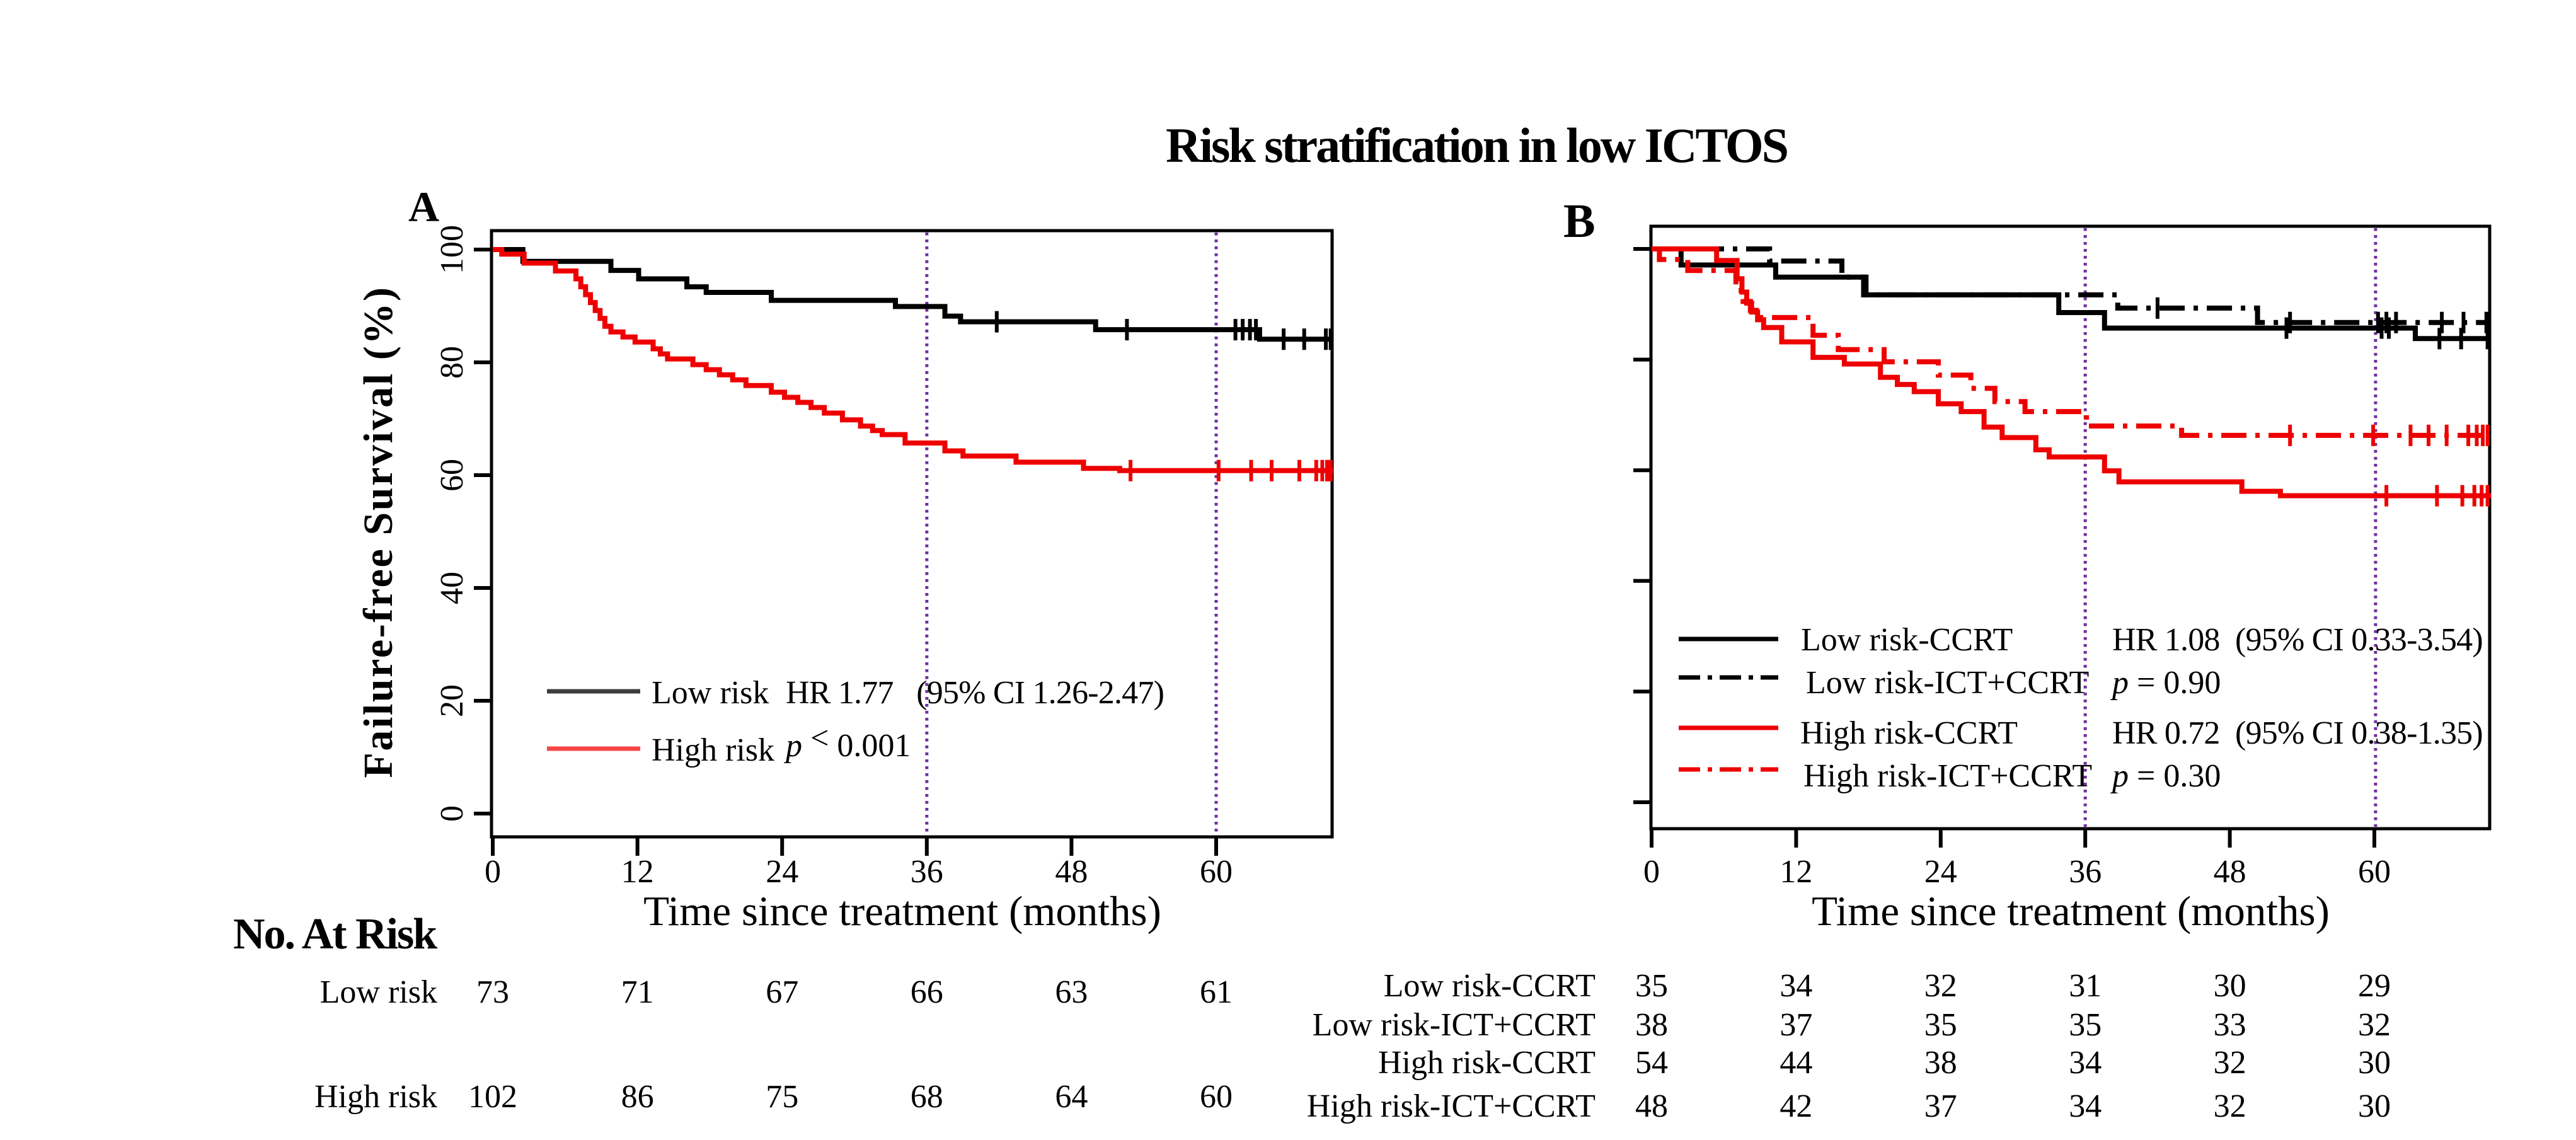  I want to click on svg-text: p = 0.30, so click(2165, 776).